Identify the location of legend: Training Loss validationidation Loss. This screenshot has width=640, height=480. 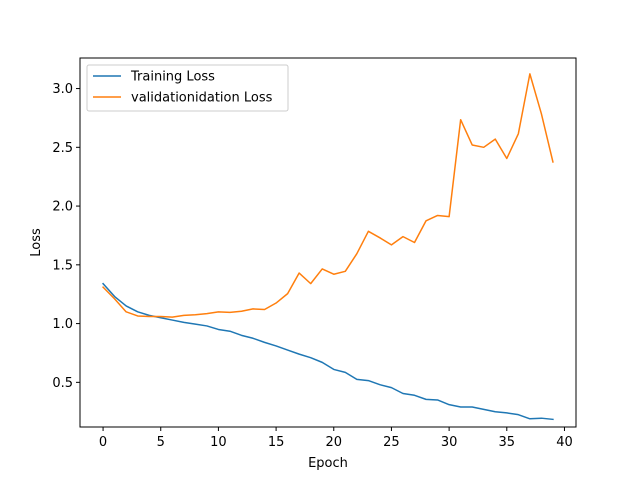
(187, 88).